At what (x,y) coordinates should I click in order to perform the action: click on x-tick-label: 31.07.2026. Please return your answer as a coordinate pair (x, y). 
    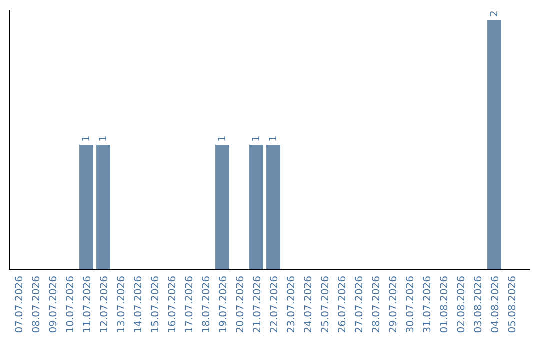
    Looking at the image, I should click on (428, 305).